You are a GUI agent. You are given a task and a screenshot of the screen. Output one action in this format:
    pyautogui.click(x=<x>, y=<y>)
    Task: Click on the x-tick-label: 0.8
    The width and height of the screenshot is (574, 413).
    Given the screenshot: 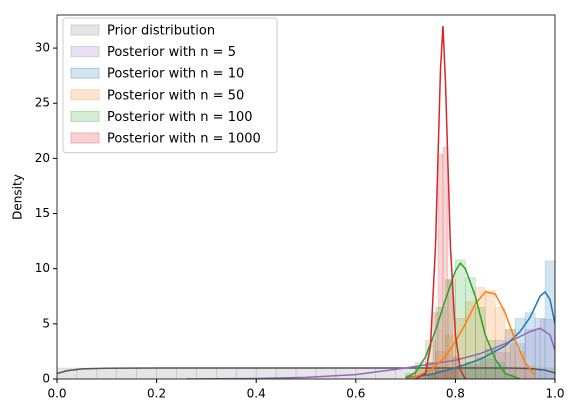 What is the action you would take?
    pyautogui.click(x=455, y=394)
    